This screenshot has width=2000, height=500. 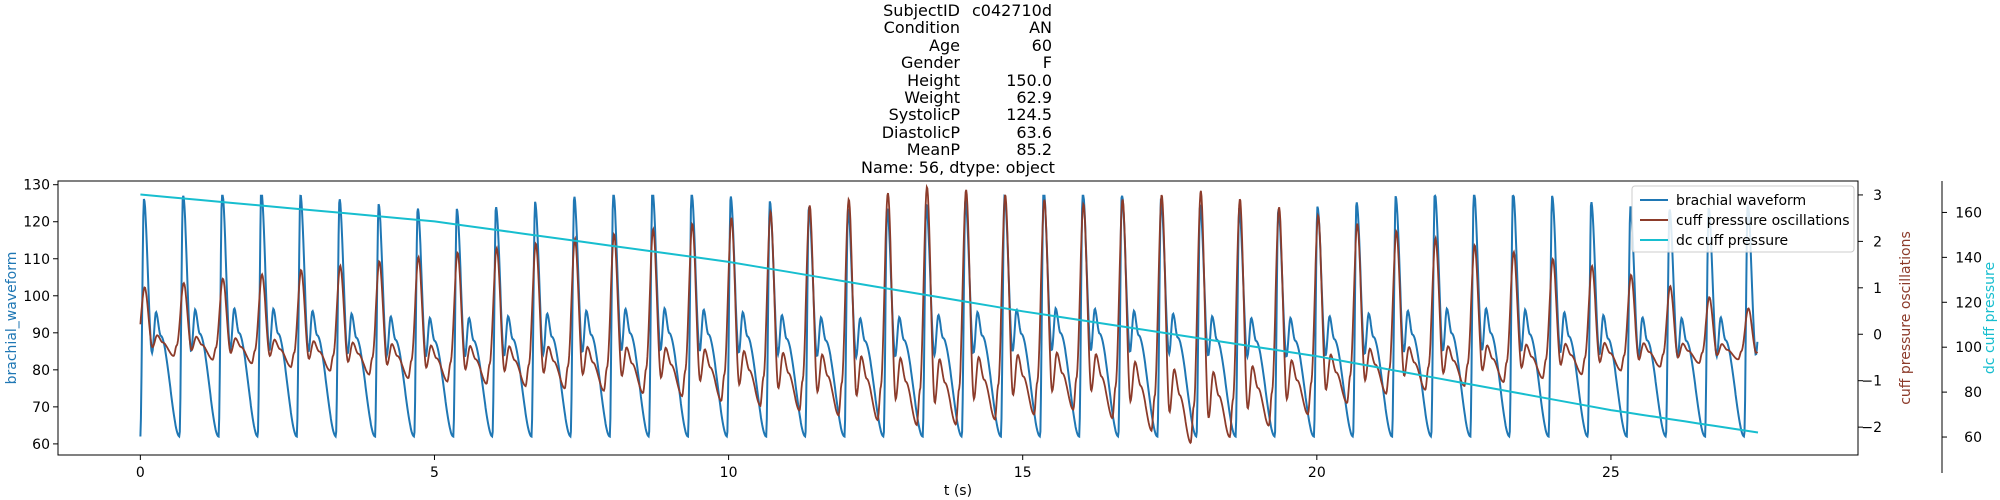 I want to click on x-tick-label: 20, so click(x=1317, y=473).